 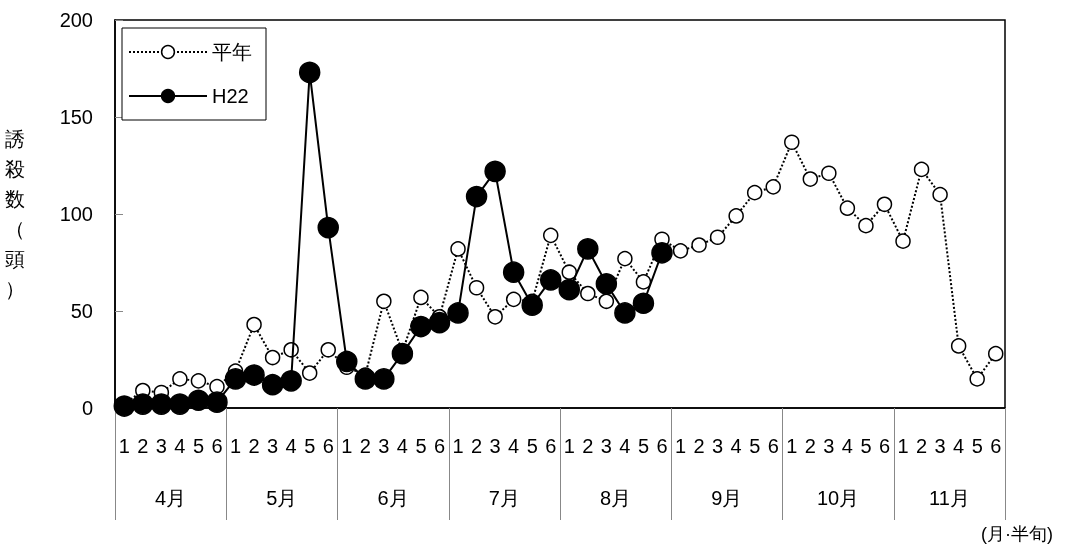 I want to click on text: 7月, so click(x=504, y=498).